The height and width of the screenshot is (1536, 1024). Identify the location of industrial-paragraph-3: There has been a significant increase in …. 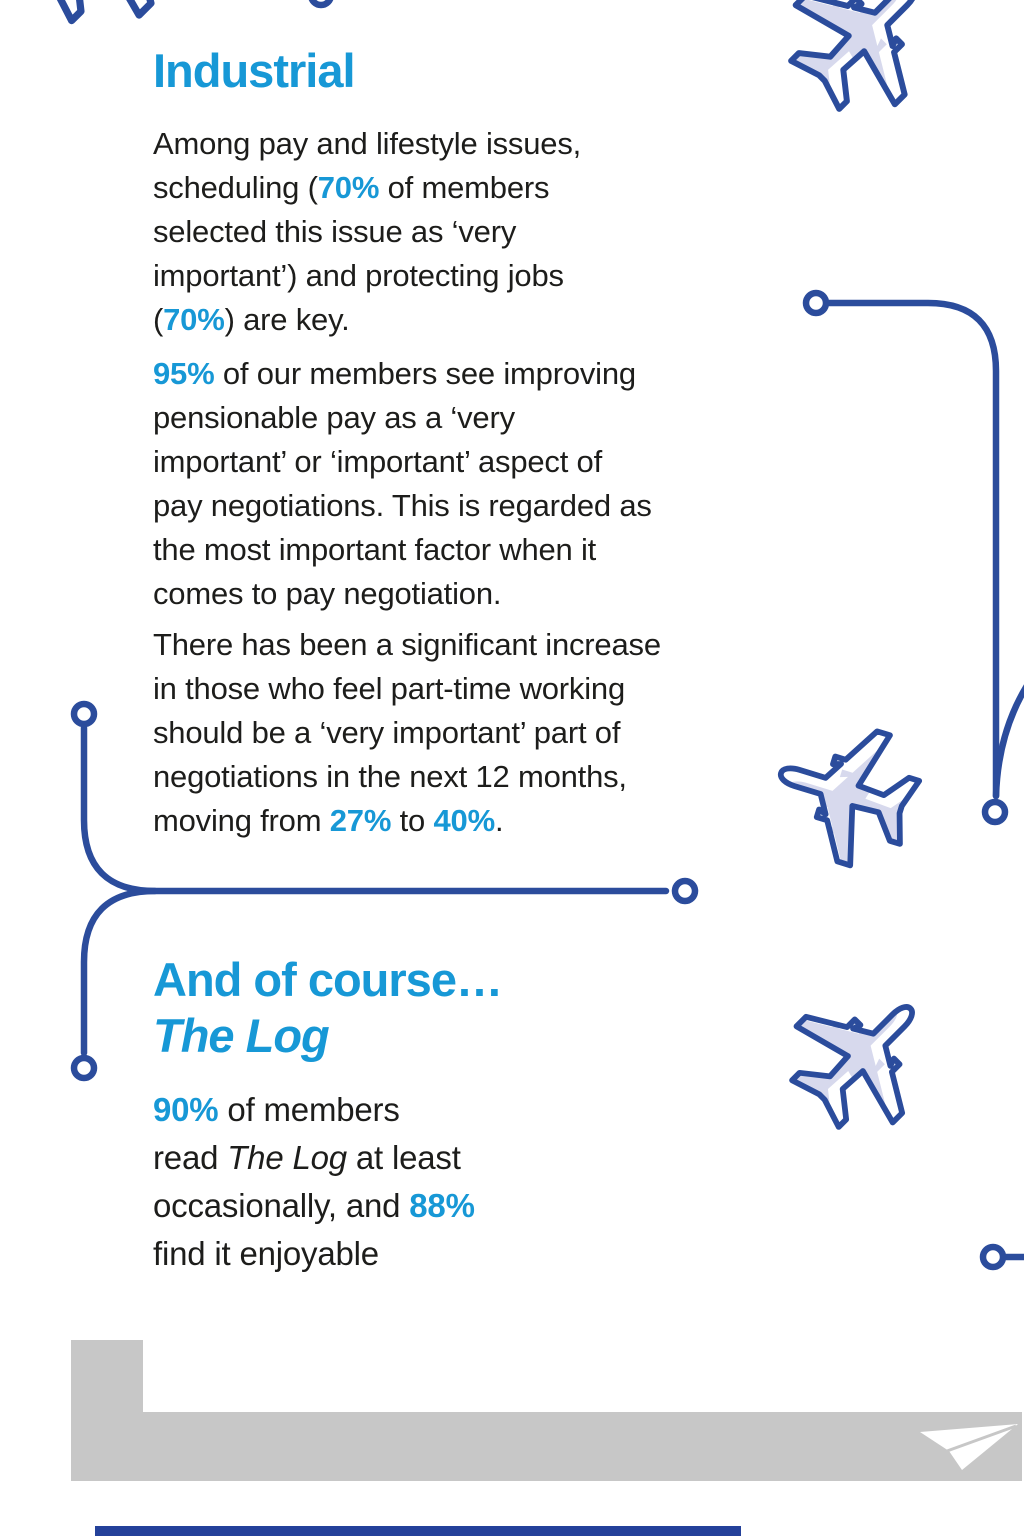
(407, 732).